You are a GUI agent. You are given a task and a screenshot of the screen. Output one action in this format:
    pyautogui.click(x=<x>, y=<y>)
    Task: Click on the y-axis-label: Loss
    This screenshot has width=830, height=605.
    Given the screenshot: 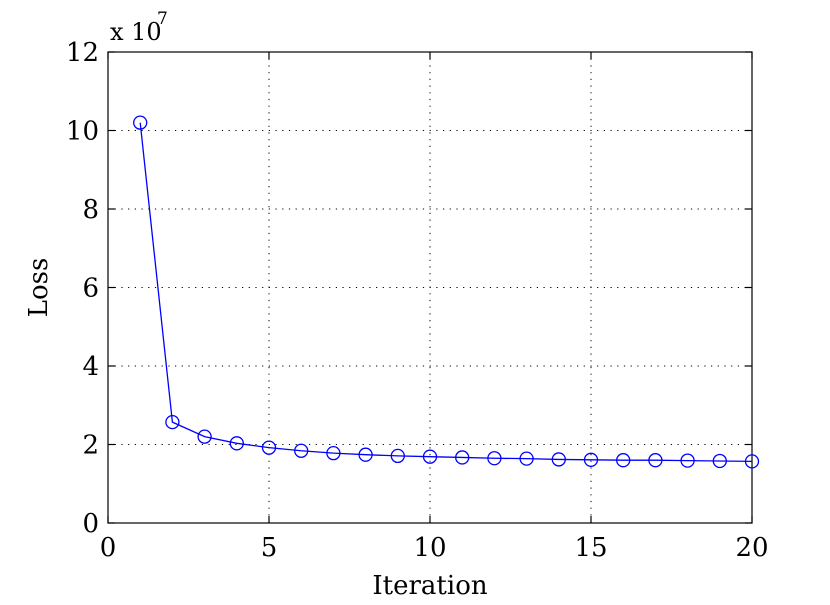 What is the action you would take?
    pyautogui.click(x=39, y=288)
    